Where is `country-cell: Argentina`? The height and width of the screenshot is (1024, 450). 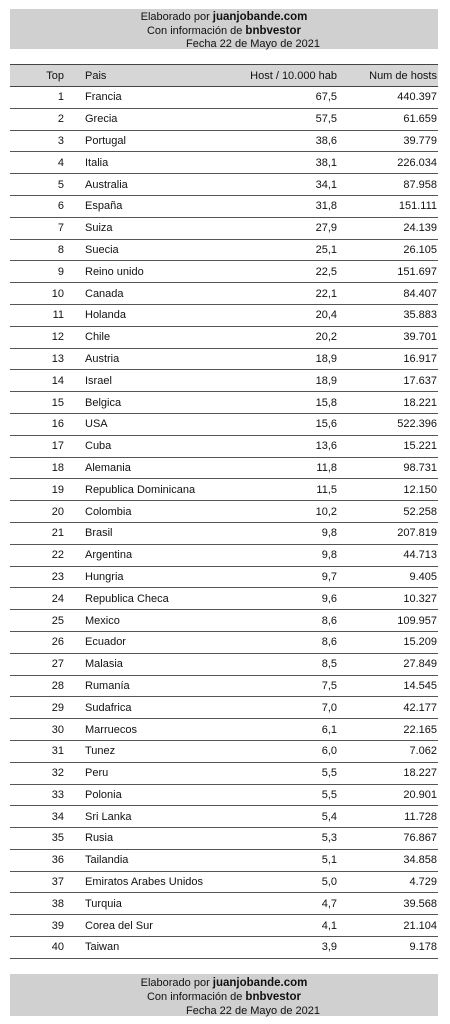 country-cell: Argentina is located at coordinates (148, 555).